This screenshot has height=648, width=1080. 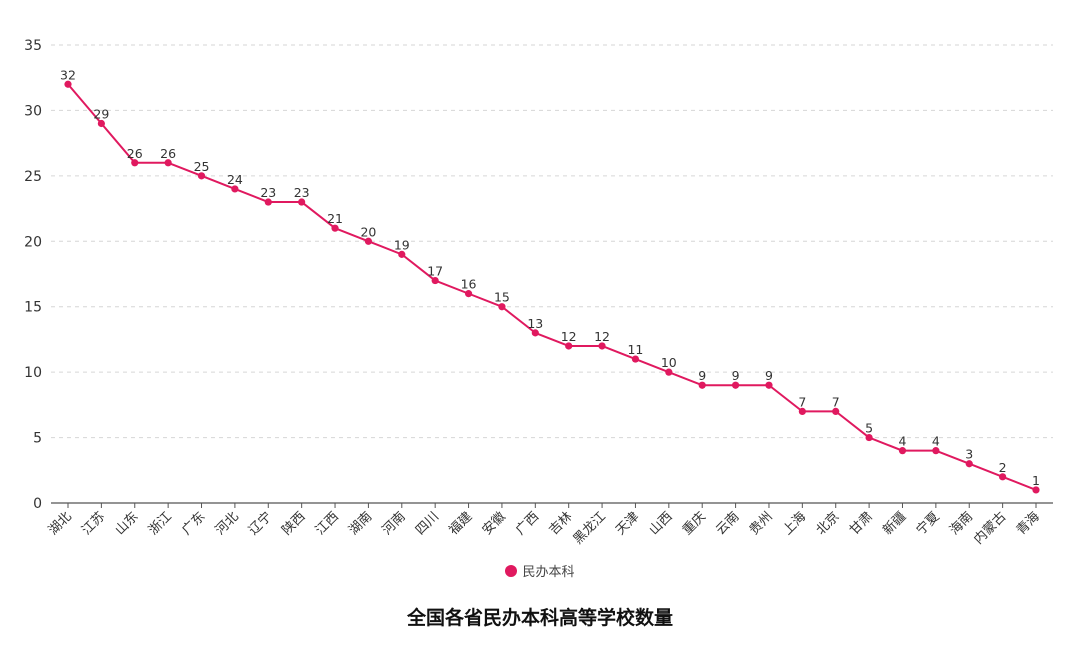 What do you see at coordinates (193, 523) in the screenshot?
I see `x-tick-label: 广东` at bounding box center [193, 523].